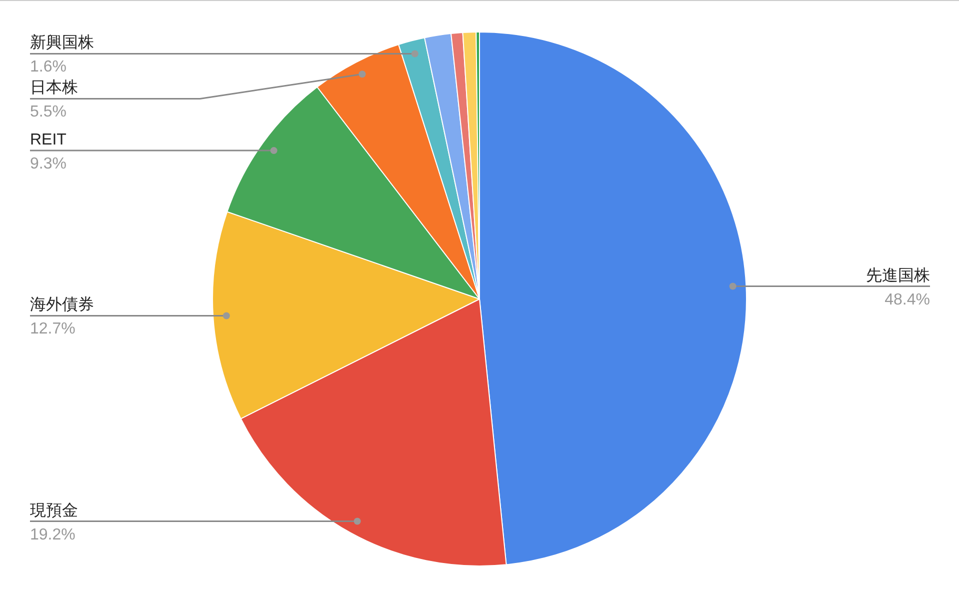  I want to click on data-label: 48.4%, so click(907, 299).